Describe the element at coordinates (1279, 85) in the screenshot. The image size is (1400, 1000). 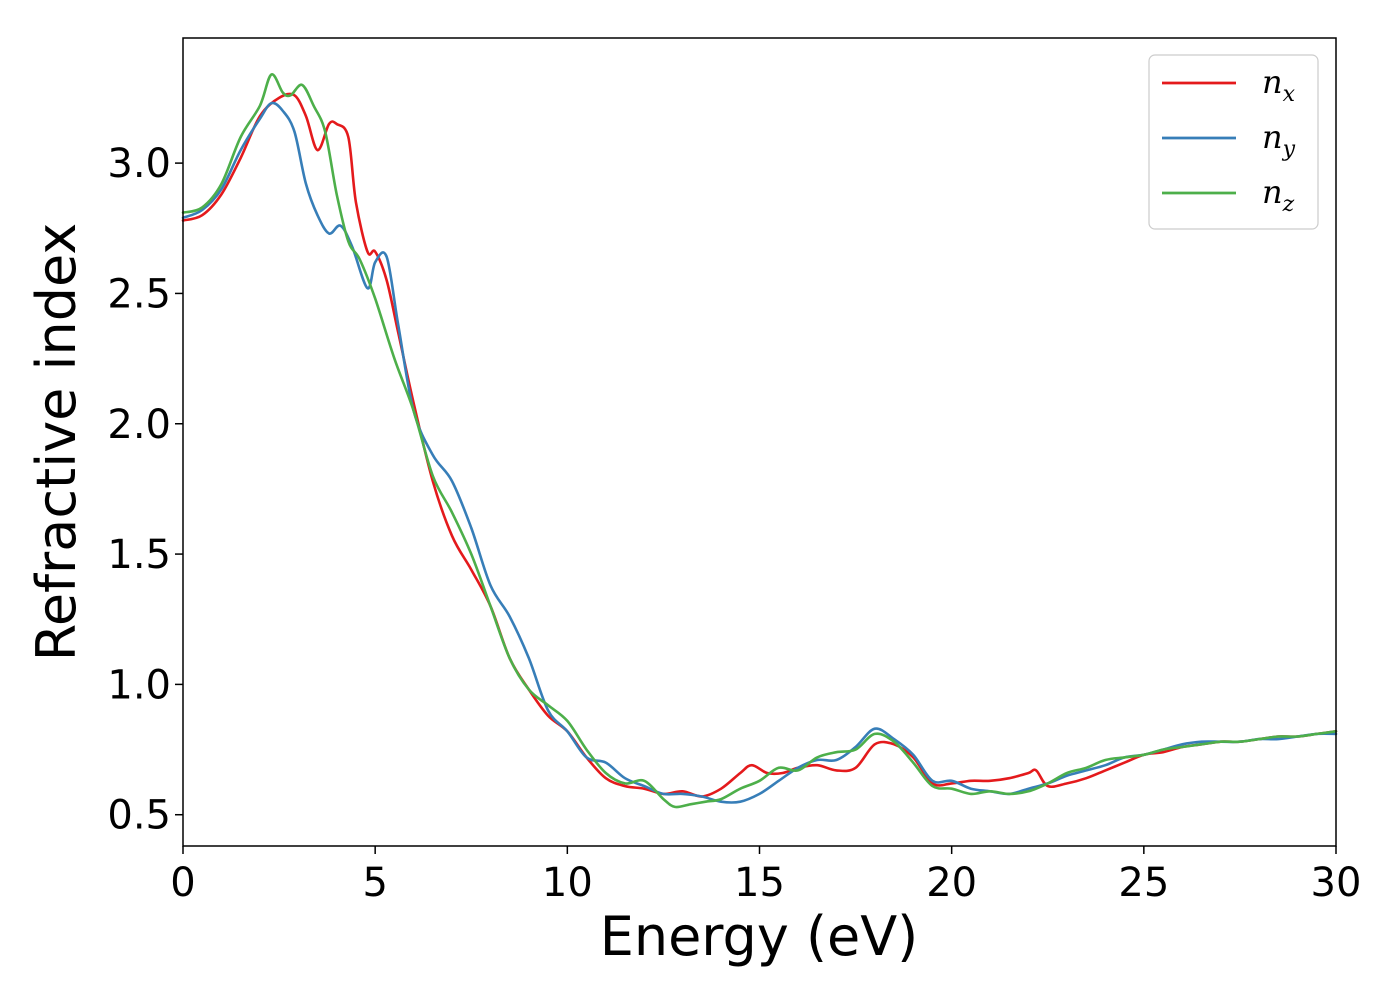
I see `legend-label-nx: nx` at that location.